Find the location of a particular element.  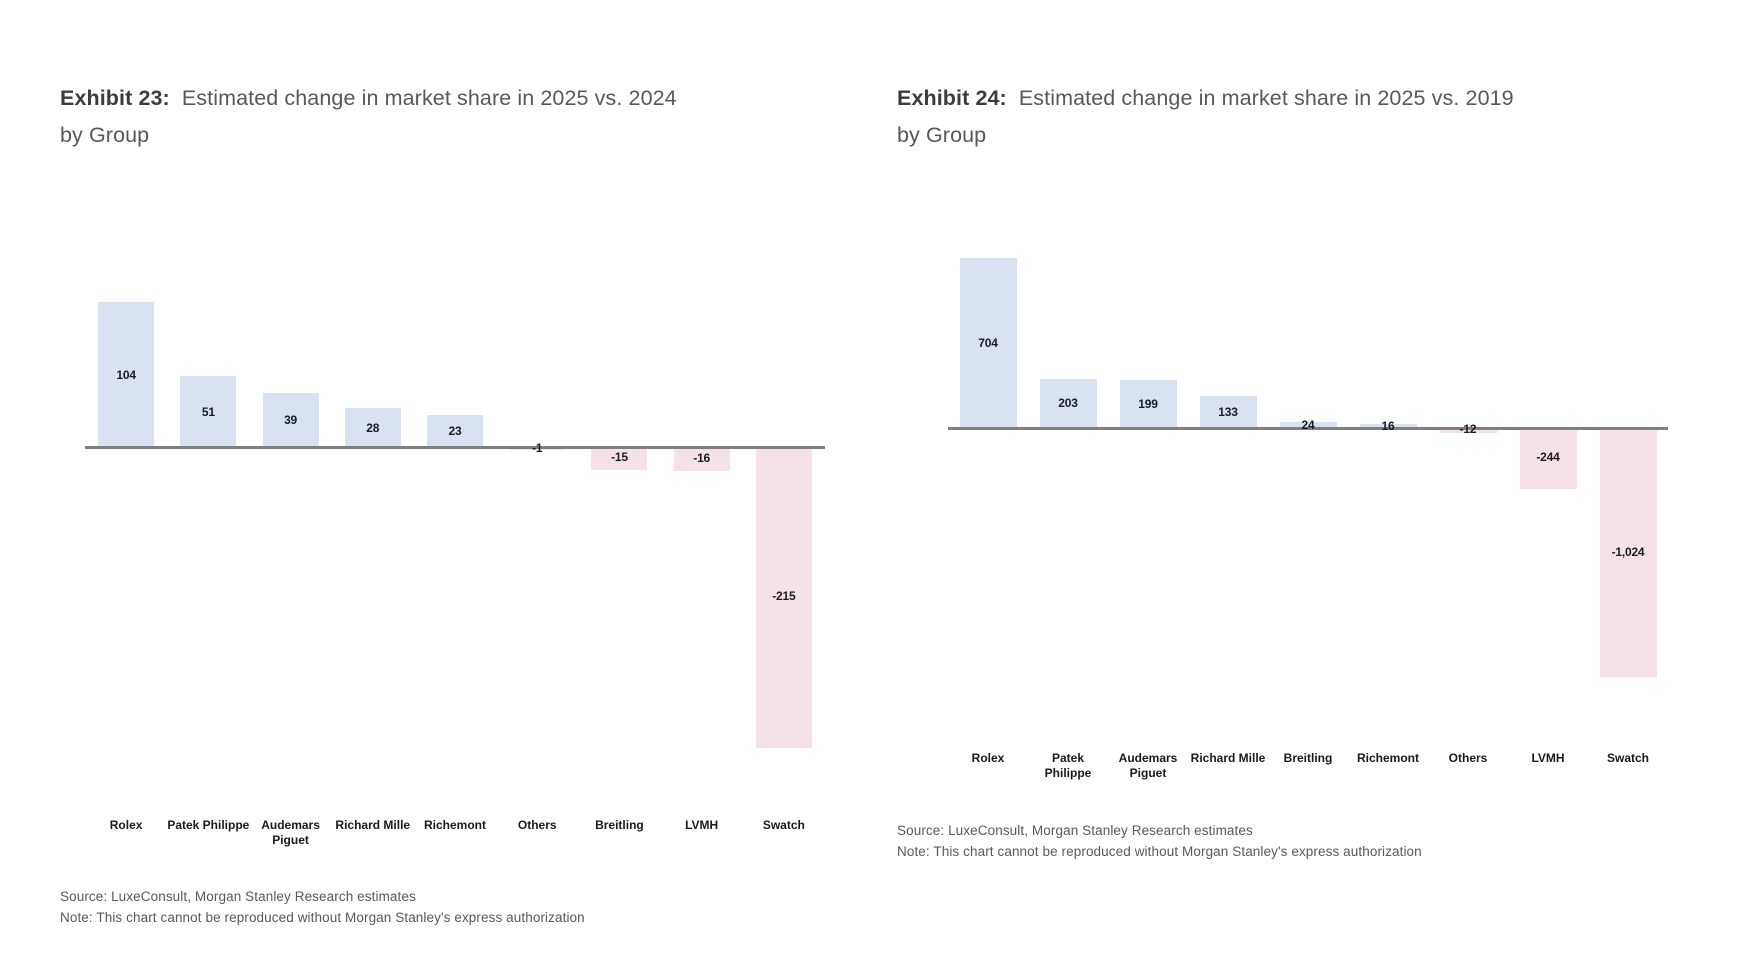

bar-value-label: 23 is located at coordinates (455, 431).